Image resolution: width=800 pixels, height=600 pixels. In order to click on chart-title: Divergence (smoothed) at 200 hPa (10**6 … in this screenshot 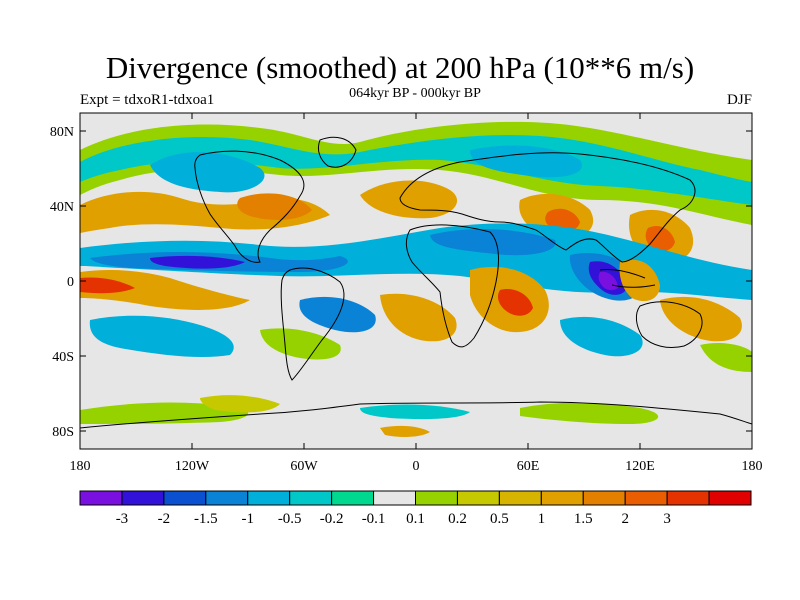, I will do `click(400, 67)`.